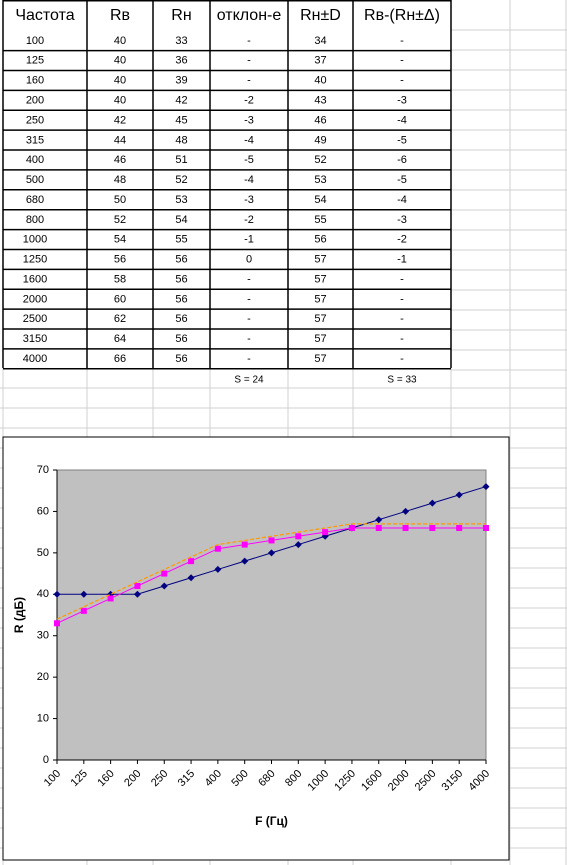 Image resolution: width=567 pixels, height=865 pixels. What do you see at coordinates (249, 380) in the screenshot?
I see `sum-cell: S = 24` at bounding box center [249, 380].